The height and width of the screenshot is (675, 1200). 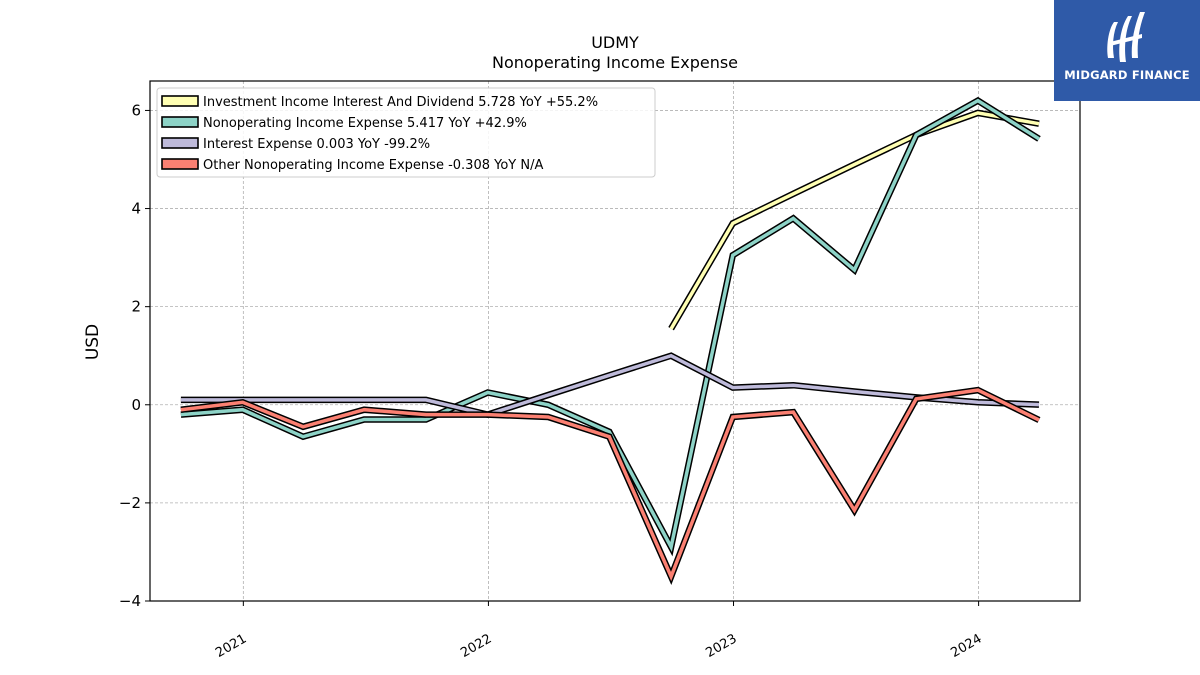 What do you see at coordinates (615, 42) in the screenshot?
I see `chart-title: UDMY` at bounding box center [615, 42].